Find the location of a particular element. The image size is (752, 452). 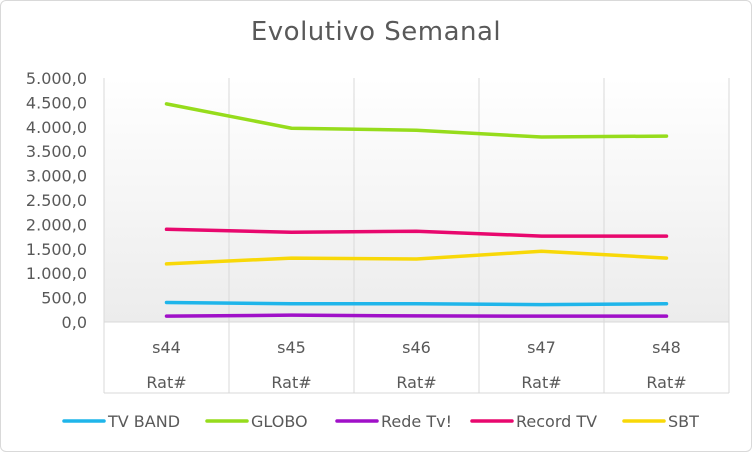

legend-label: SBT is located at coordinates (683, 421).